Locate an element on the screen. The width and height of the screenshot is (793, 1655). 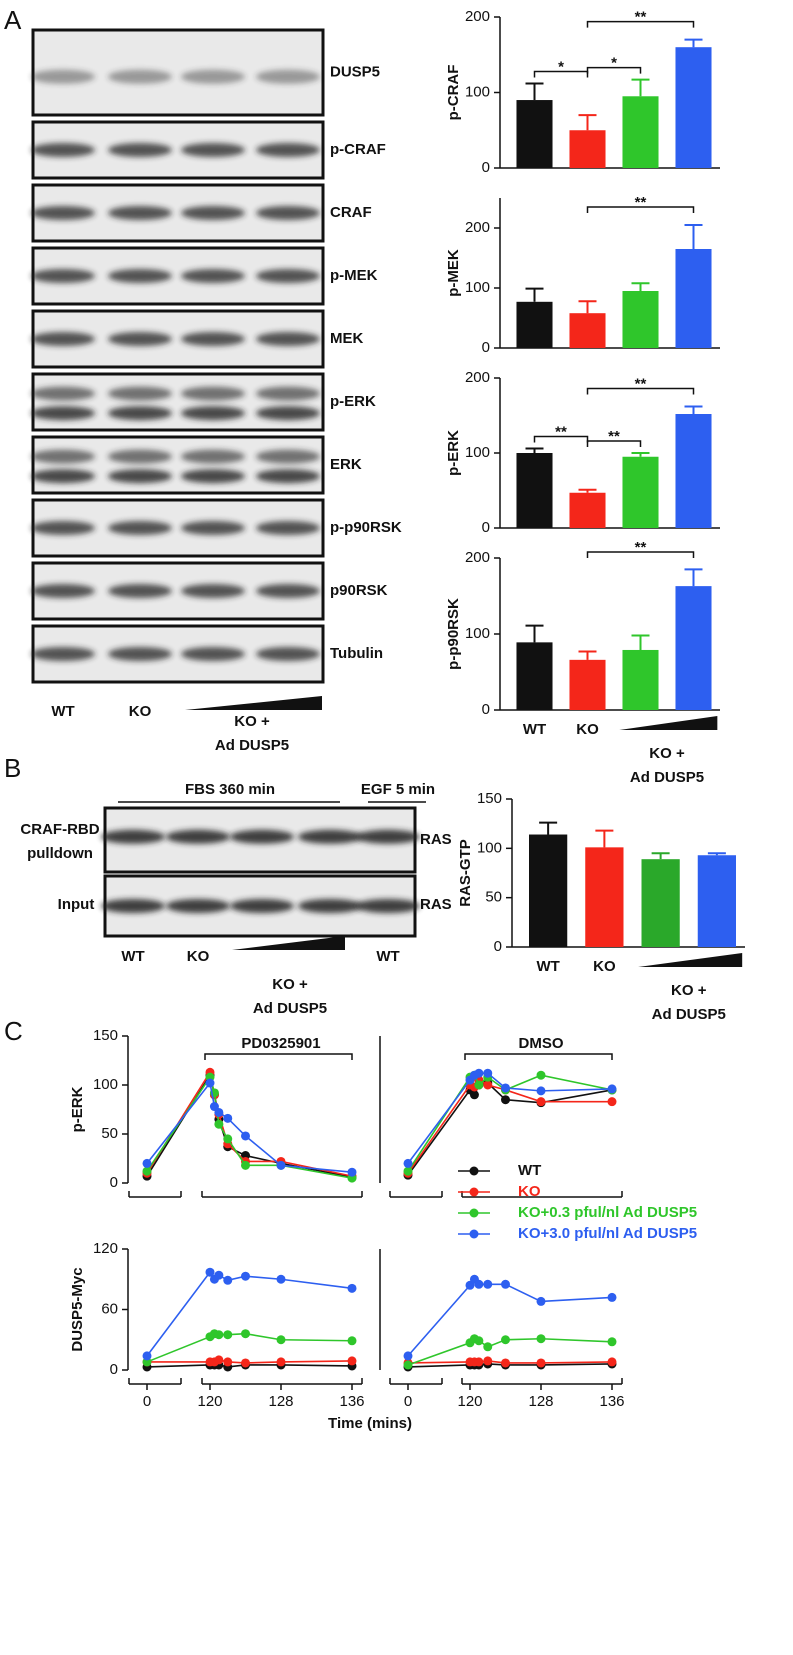
panel-letter: B is located at coordinates (12, 768).